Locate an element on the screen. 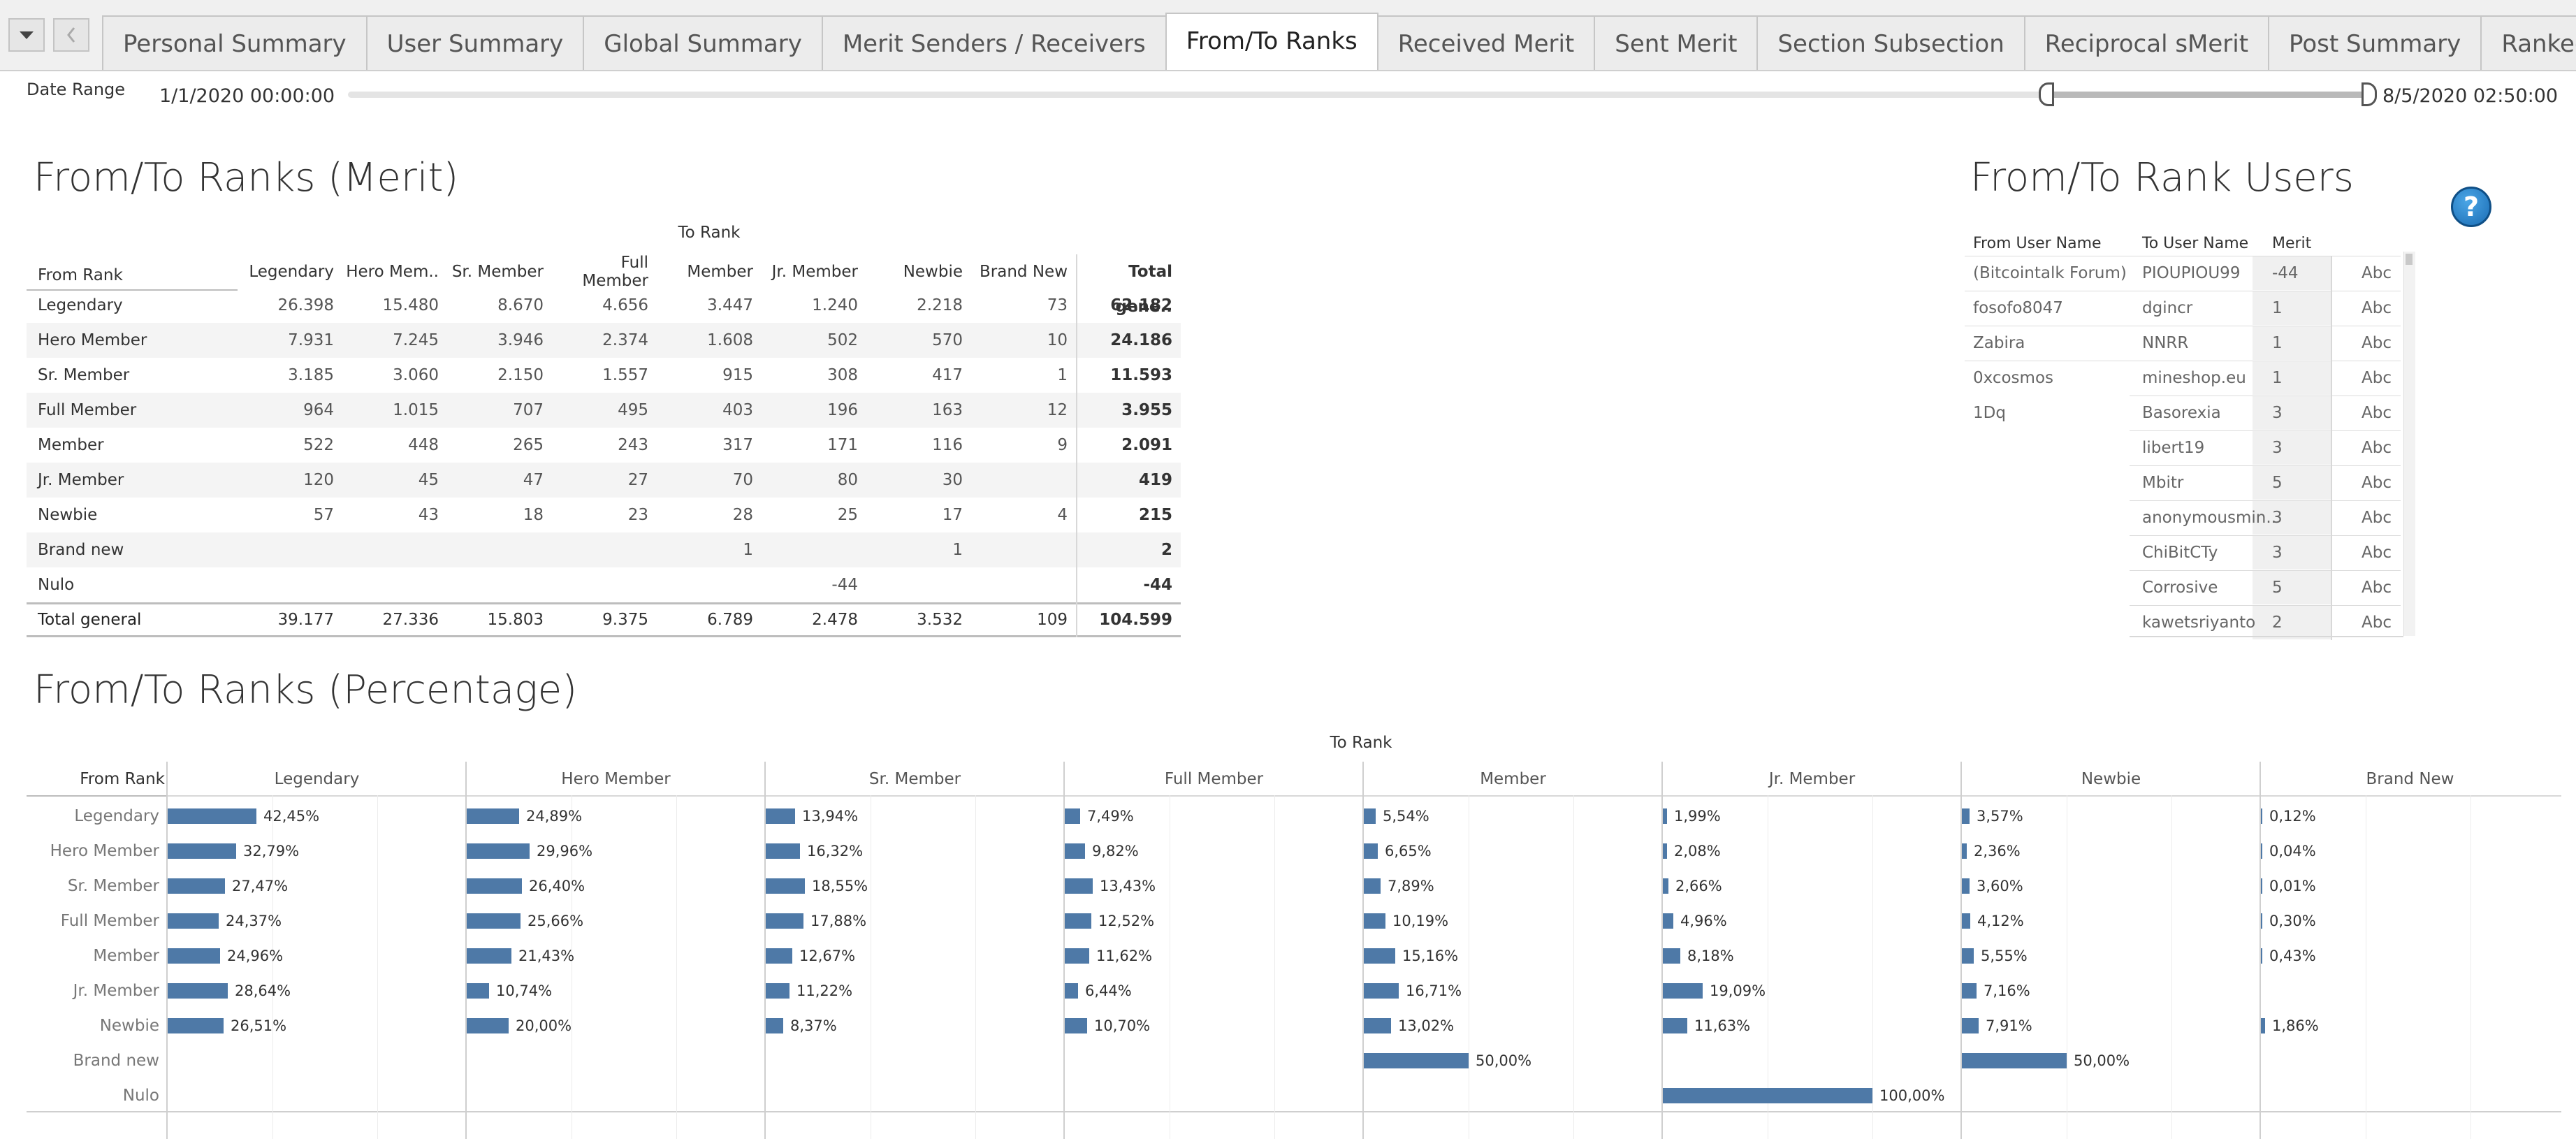 The image size is (2576, 1139). pct-column-header: Newbie is located at coordinates (2111, 779).